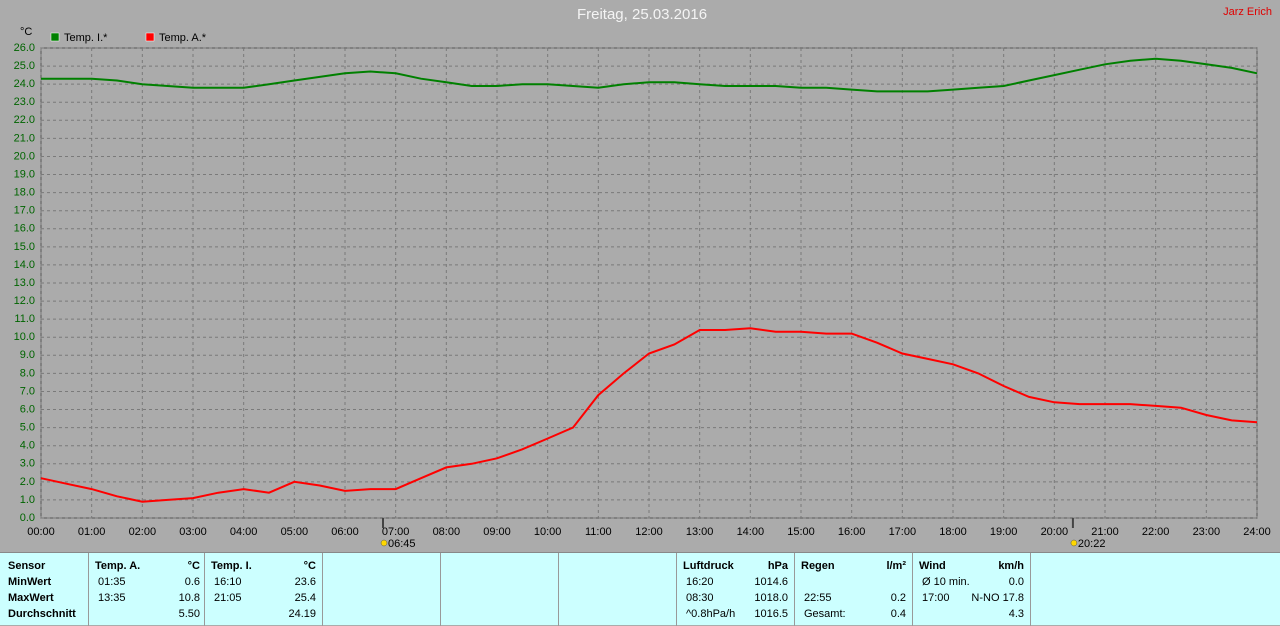 This screenshot has height=626, width=1280. Describe the element at coordinates (189, 614) in the screenshot. I see `value: 5.50` at that location.